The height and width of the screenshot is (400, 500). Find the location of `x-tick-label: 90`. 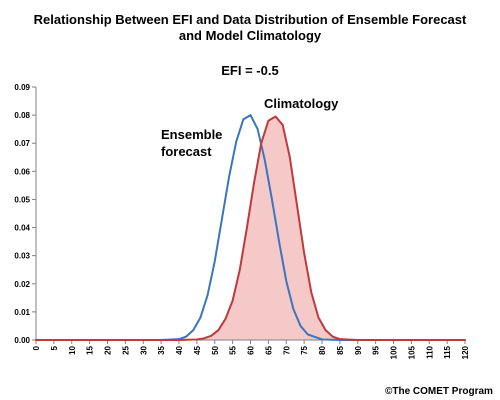

x-tick-label: 90 is located at coordinates (358, 349).